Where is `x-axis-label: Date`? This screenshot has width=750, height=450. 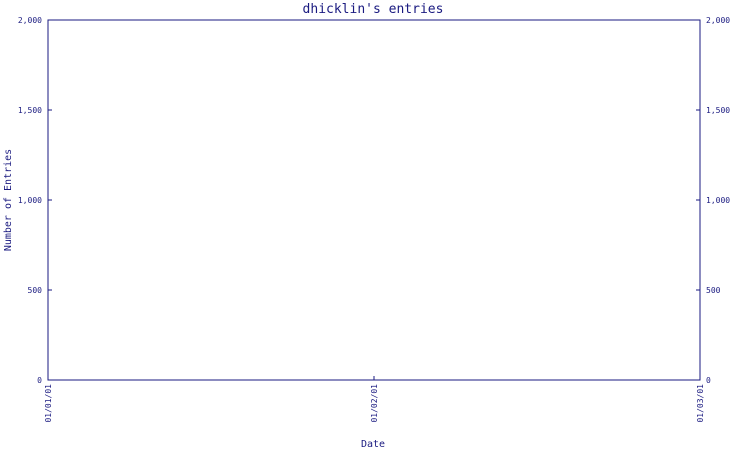
x-axis-label: Date is located at coordinates (373, 444).